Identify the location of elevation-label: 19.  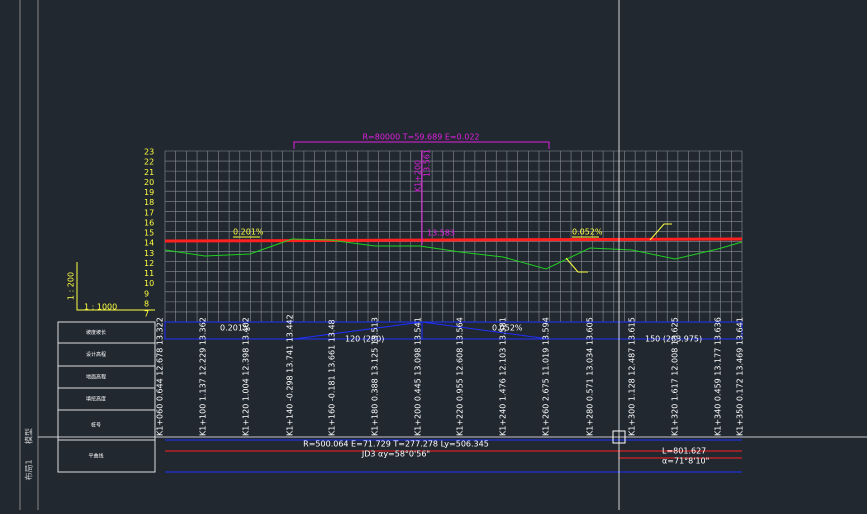
(149, 192).